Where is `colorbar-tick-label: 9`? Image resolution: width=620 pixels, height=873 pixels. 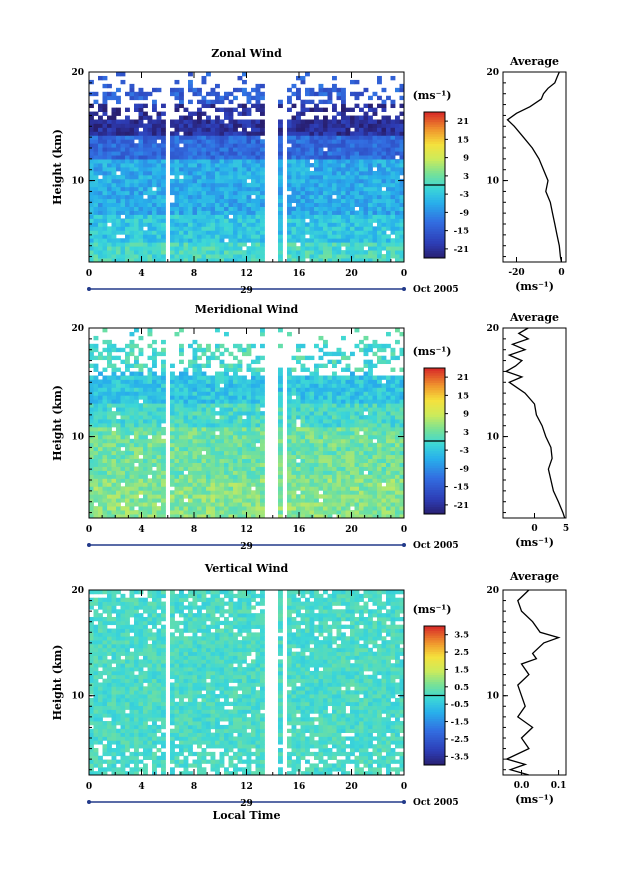
colorbar-tick-label: 9 is located at coordinates (466, 159).